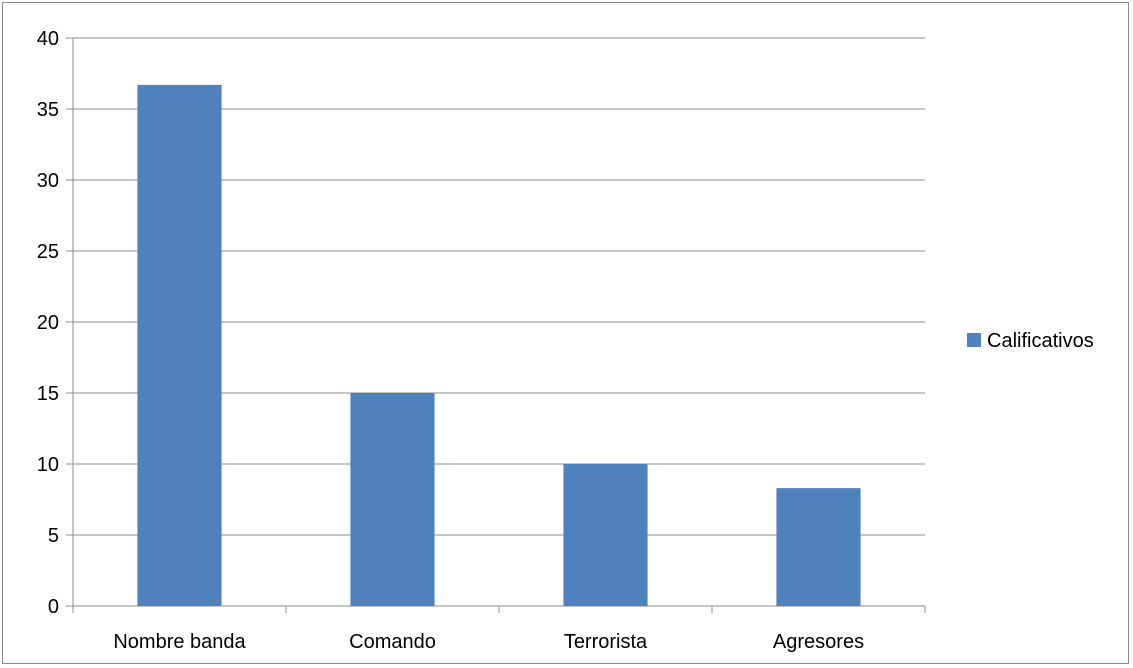 The image size is (1133, 668). I want to click on y-tick-label: 5, so click(53, 536).